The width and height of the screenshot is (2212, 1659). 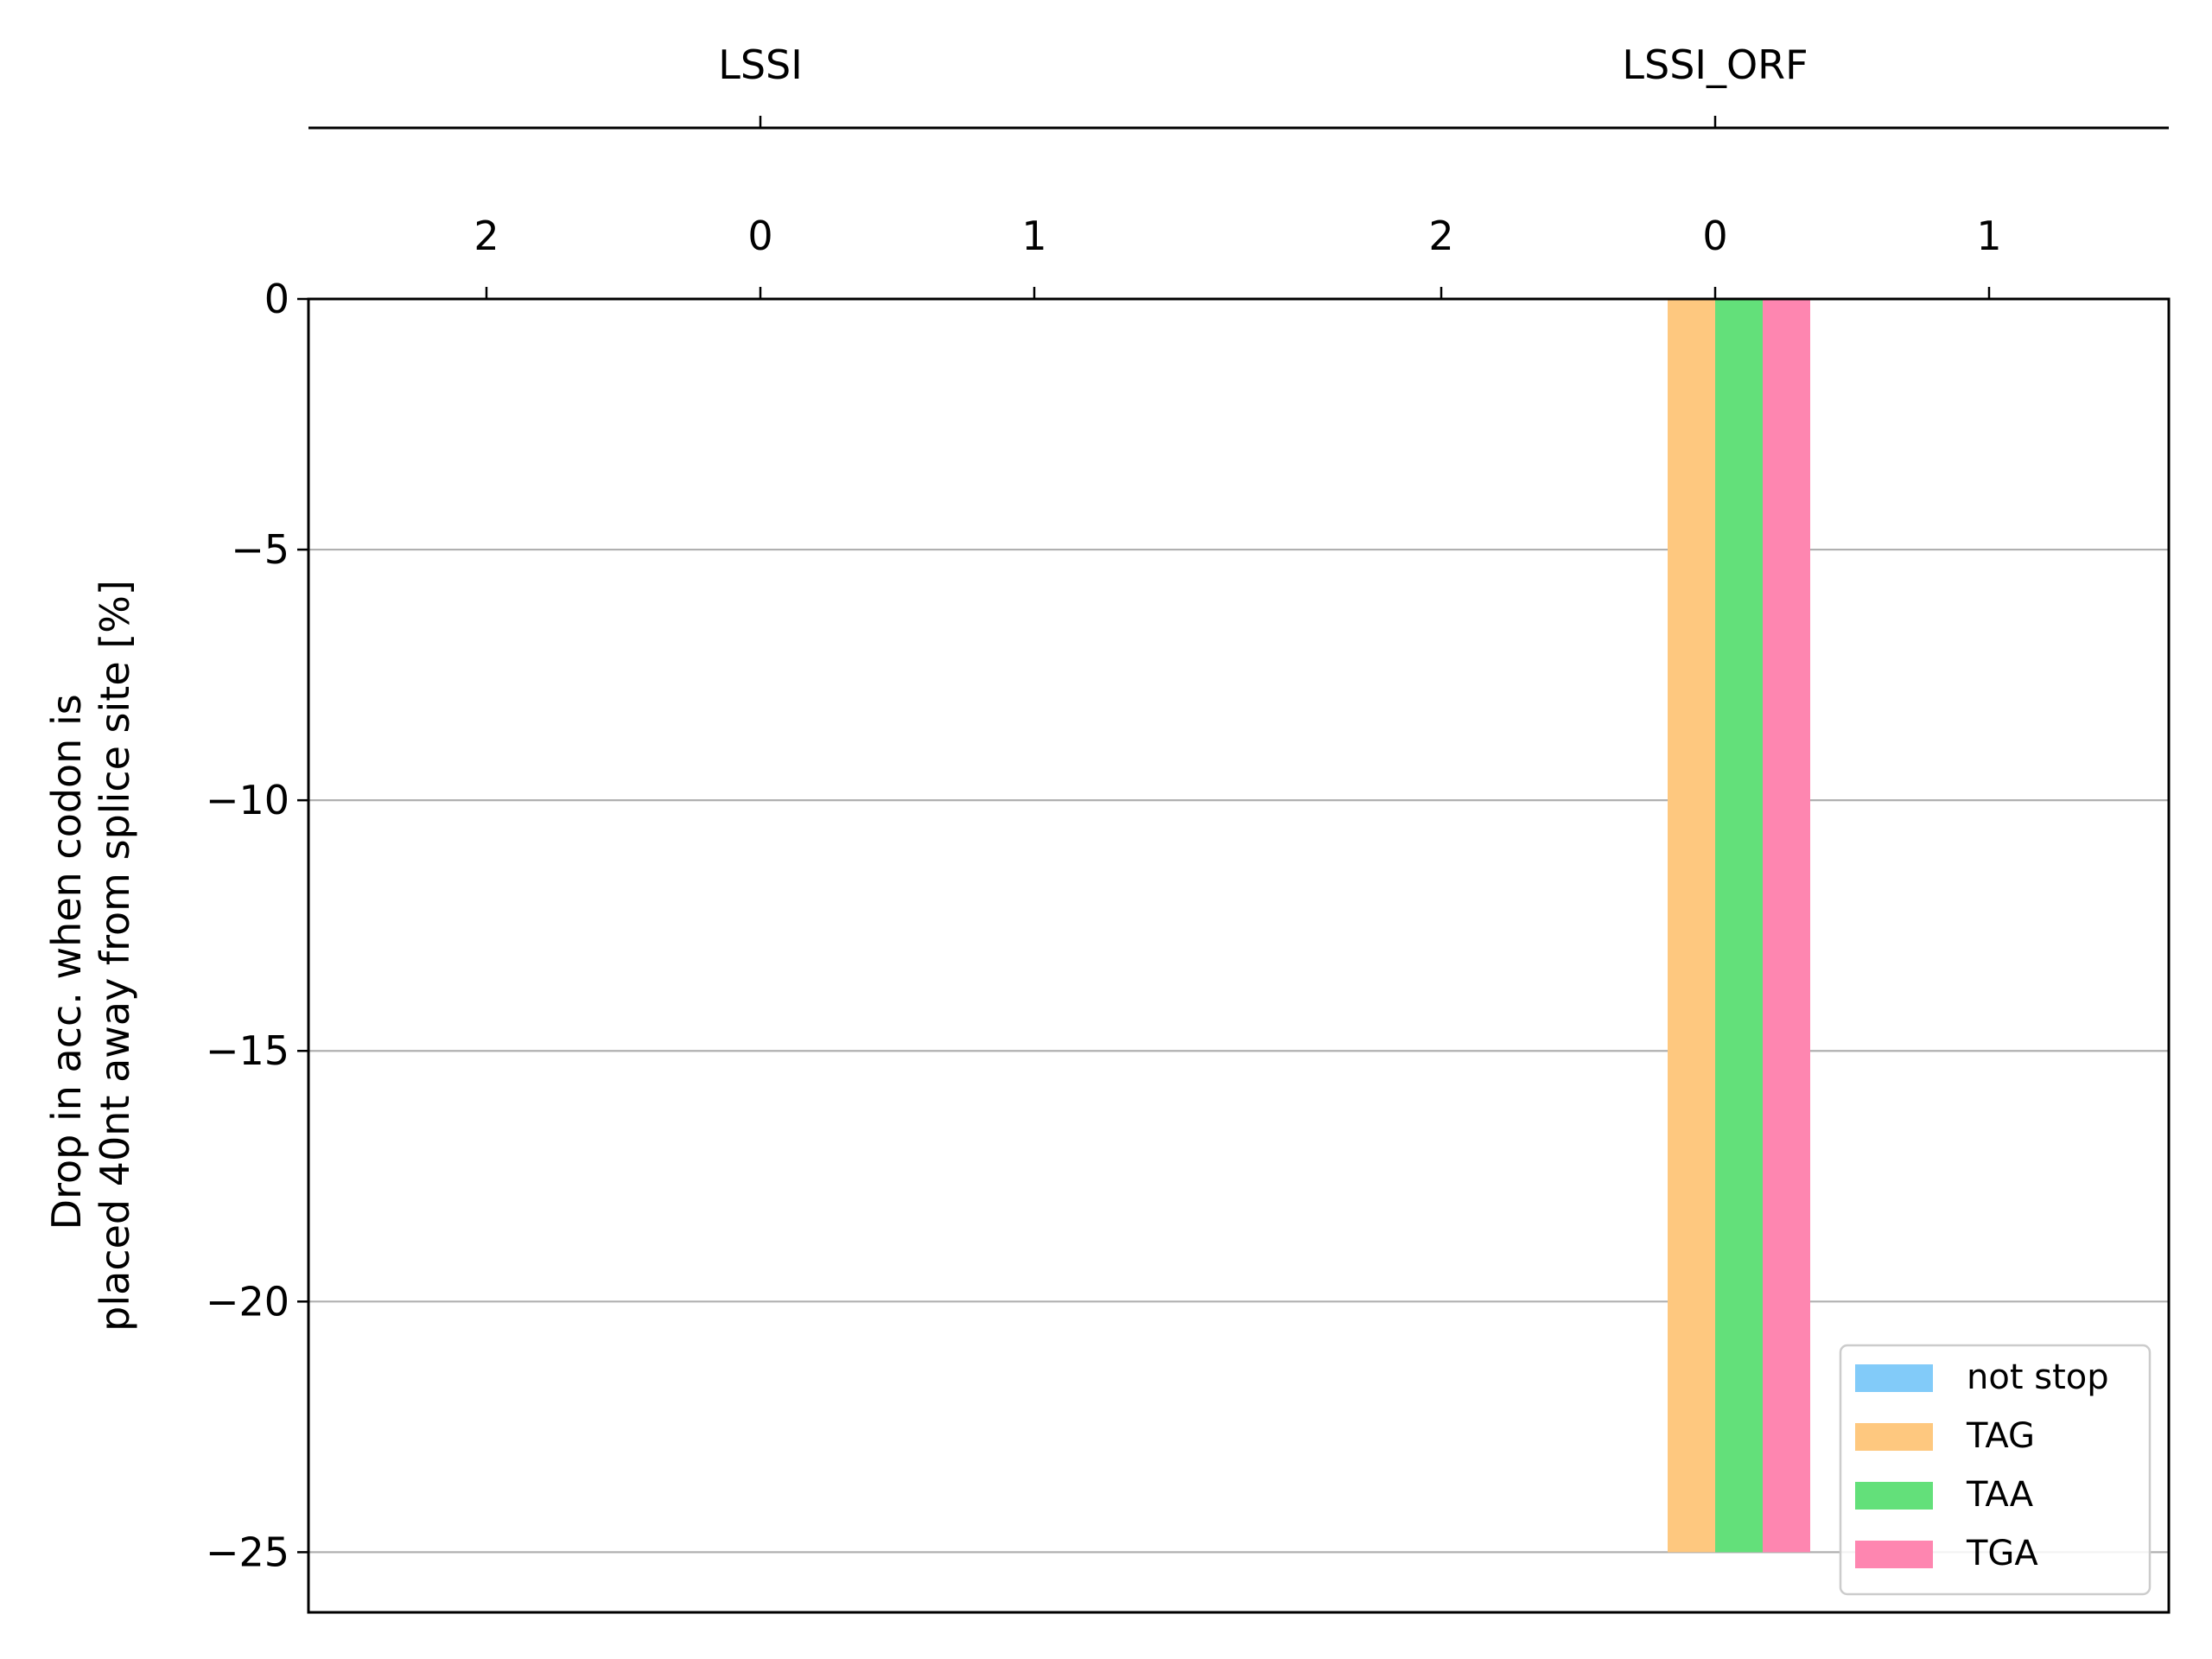 I want to click on group-axis: LSSI LSSI_ORF, so click(x=1238, y=85).